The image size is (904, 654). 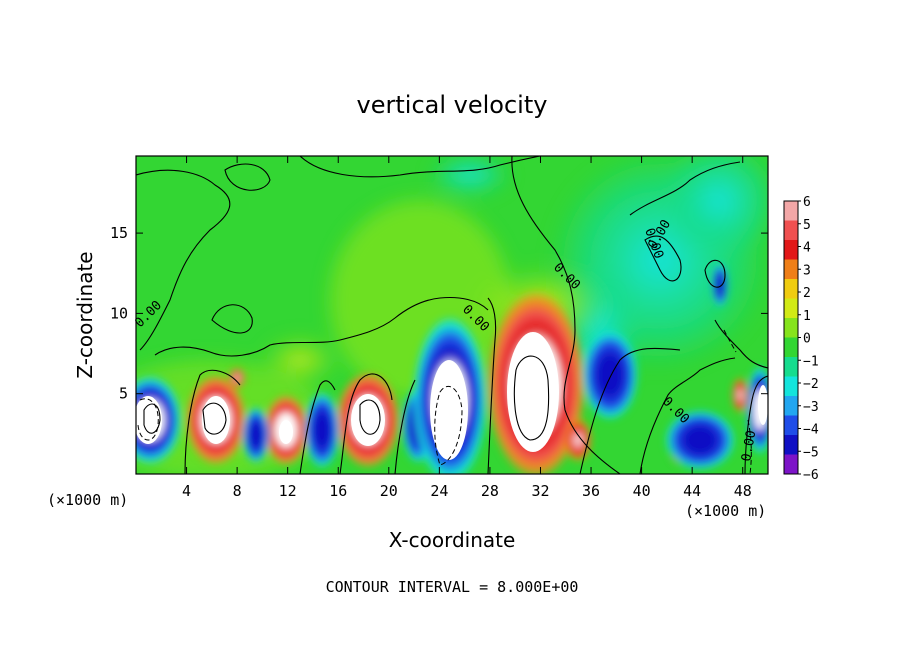 What do you see at coordinates (452, 587) in the screenshot?
I see `contour-interval-note: CONTOUR INTERVAL = 8.000E+00` at bounding box center [452, 587].